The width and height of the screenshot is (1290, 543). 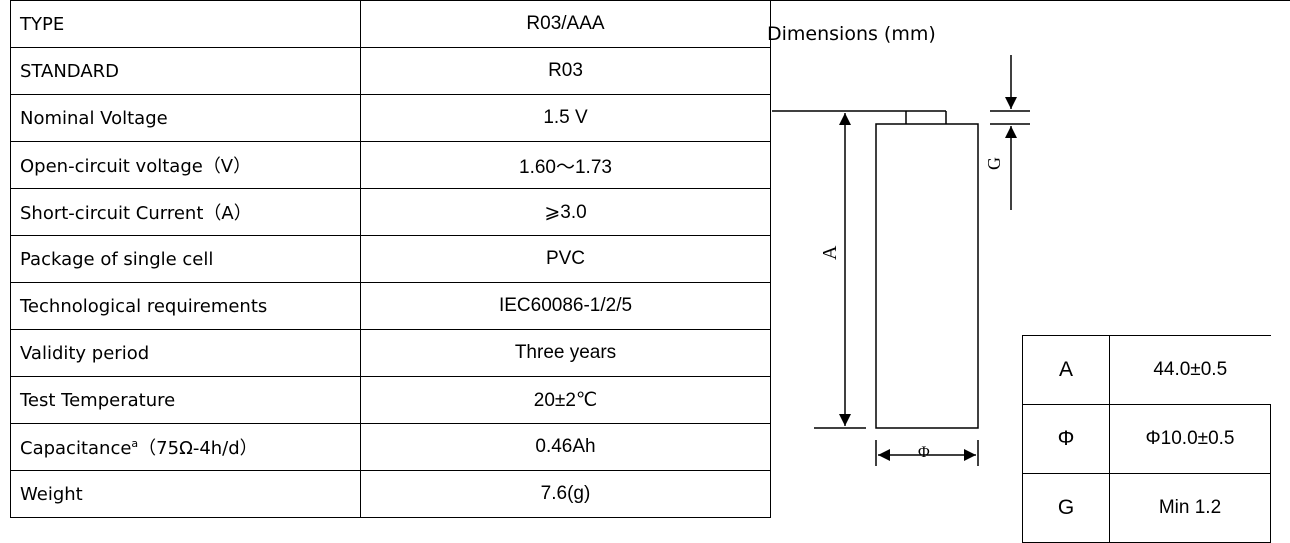 I want to click on dimensions-row: G Min 1.2, so click(x=1146, y=508).